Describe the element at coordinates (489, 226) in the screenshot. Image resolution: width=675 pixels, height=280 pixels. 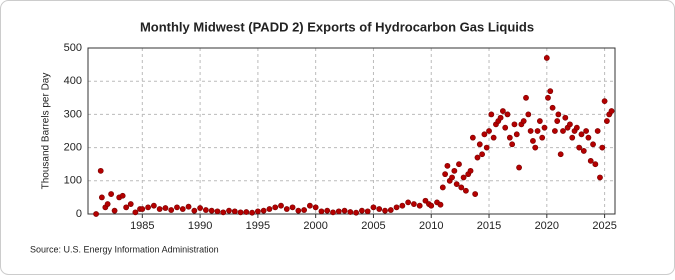
I see `x-tick-label: 2015` at that location.